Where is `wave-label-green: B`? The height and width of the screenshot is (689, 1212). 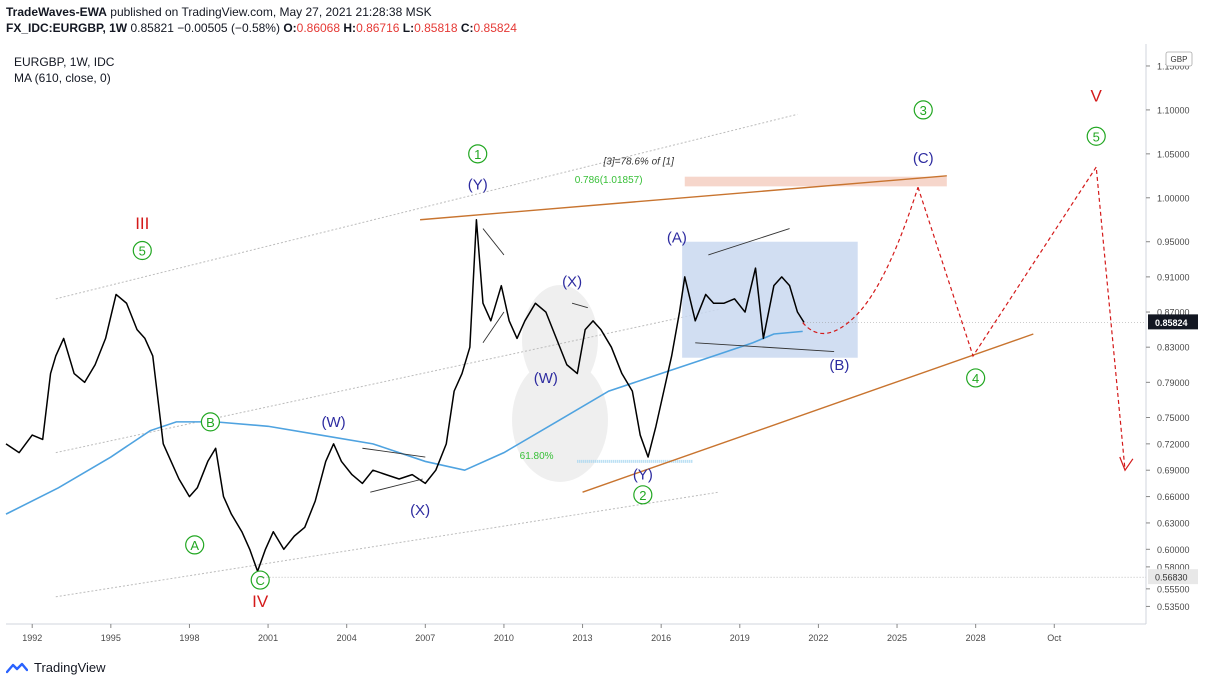
wave-label-green: B is located at coordinates (210, 422).